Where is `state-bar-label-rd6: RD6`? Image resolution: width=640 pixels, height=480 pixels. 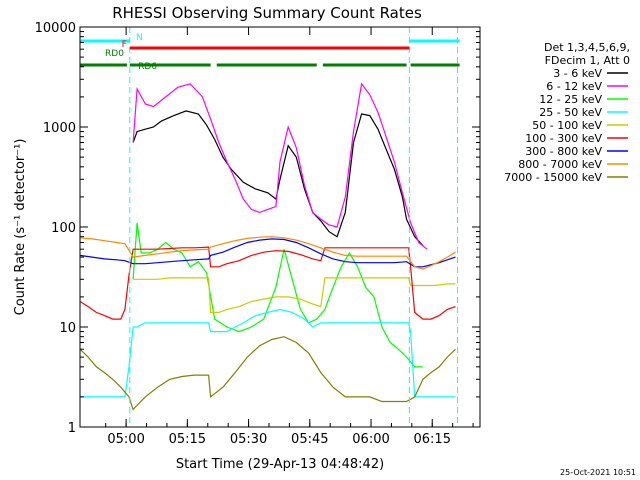 state-bar-label-rd6: RD6 is located at coordinates (147, 67).